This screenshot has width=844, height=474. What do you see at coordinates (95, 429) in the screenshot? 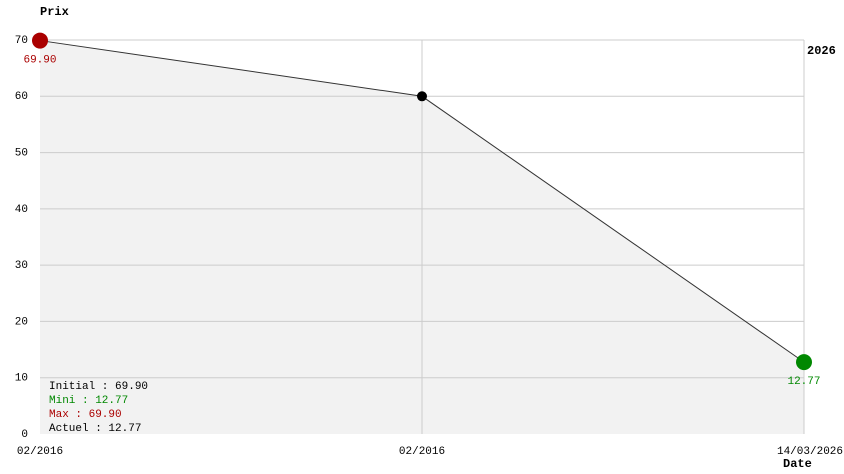
I see `stat-line: Actuel : 12.77` at bounding box center [95, 429].